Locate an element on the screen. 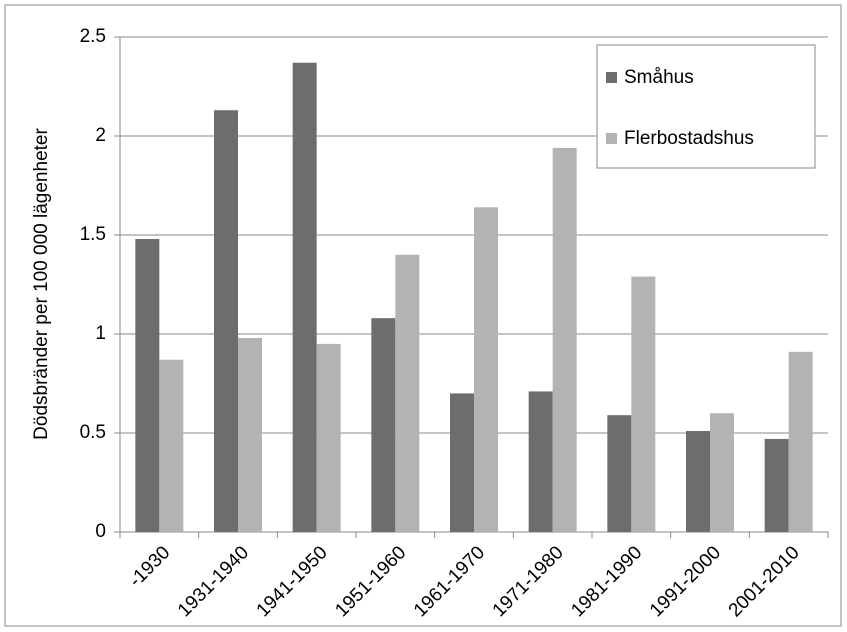 The width and height of the screenshot is (847, 632). y-tick-label: 0 is located at coordinates (100, 531).